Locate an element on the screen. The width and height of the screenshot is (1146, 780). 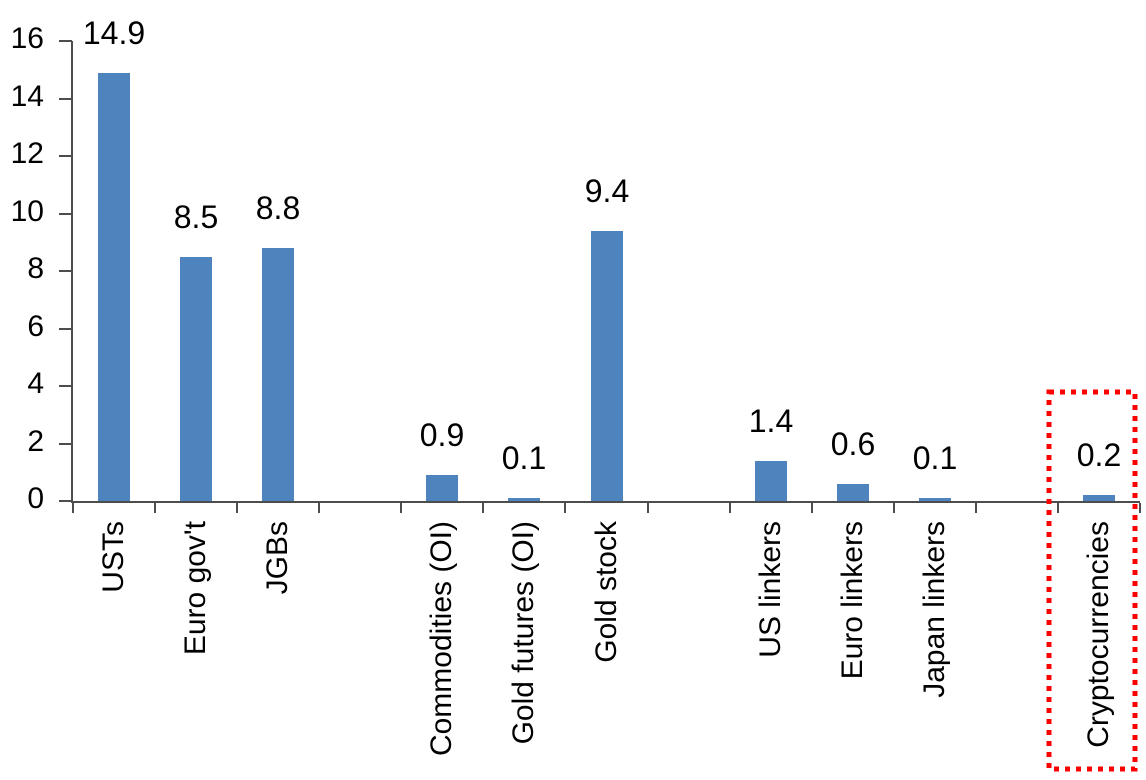
x-category-label: Japan linkers is located at coordinates (935, 609).